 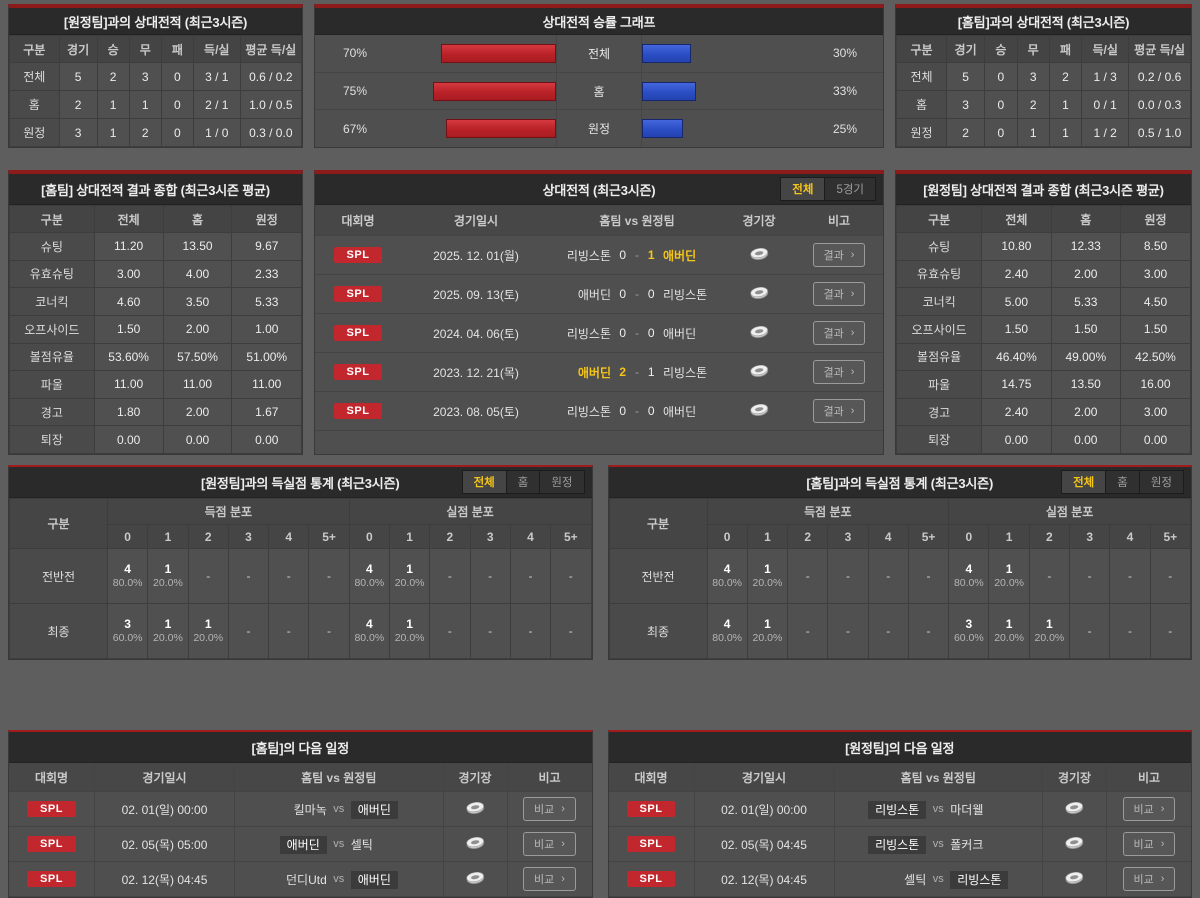 I want to click on team-label: 리빙스톤, so click(x=979, y=879).